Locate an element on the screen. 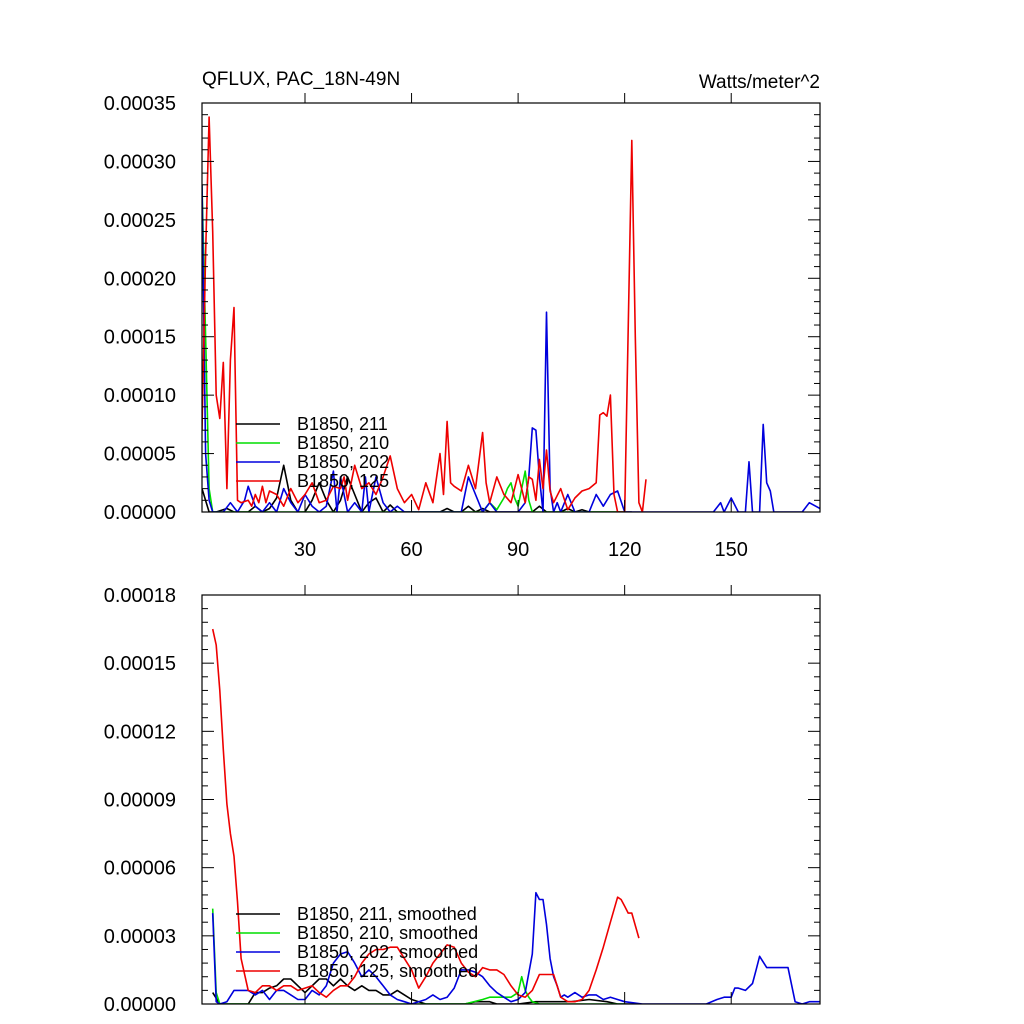 This screenshot has width=1024, height=1024. legend-label: B1850, 125 is located at coordinates (343, 481).